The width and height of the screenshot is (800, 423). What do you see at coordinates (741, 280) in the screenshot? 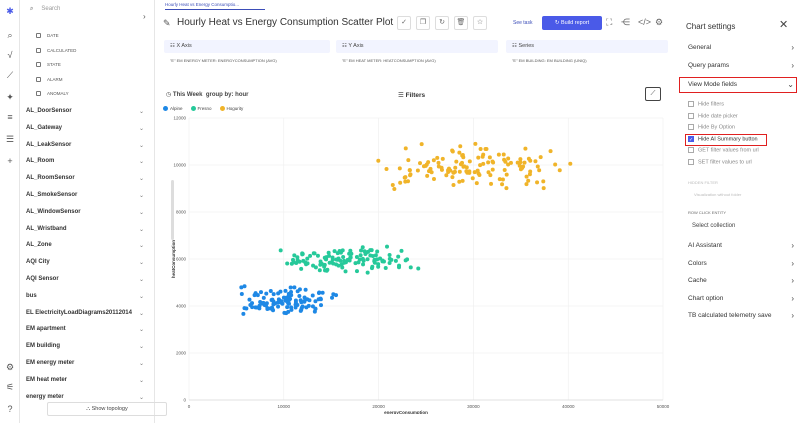
I see `settings-section: Cache ›` at bounding box center [741, 280].